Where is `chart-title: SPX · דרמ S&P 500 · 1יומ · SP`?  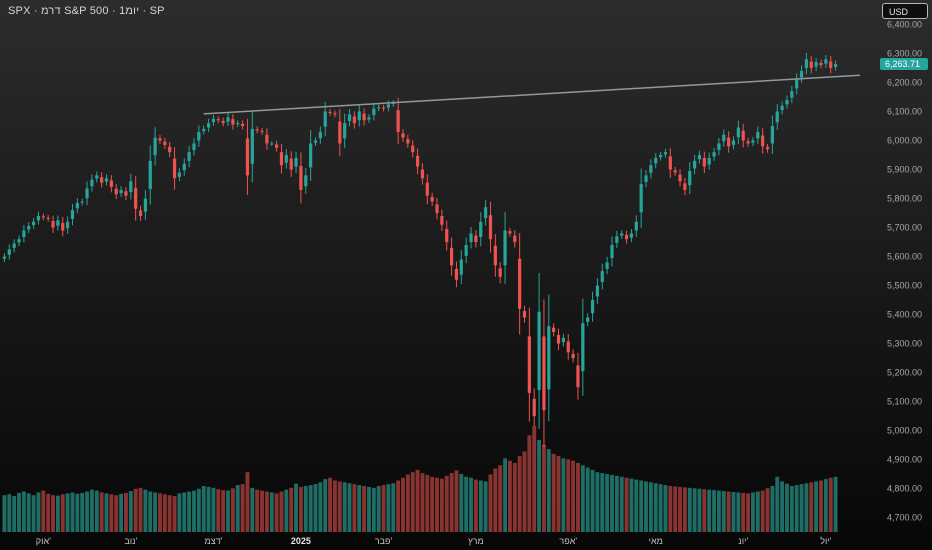 chart-title: SPX · דרמ S&P 500 · 1יומ · SP is located at coordinates (86, 11).